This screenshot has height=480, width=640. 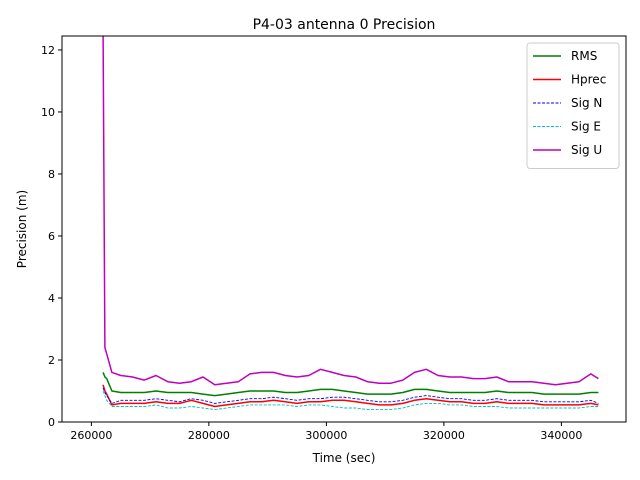 What do you see at coordinates (586, 127) in the screenshot?
I see `legend-label: Sig E` at bounding box center [586, 127].